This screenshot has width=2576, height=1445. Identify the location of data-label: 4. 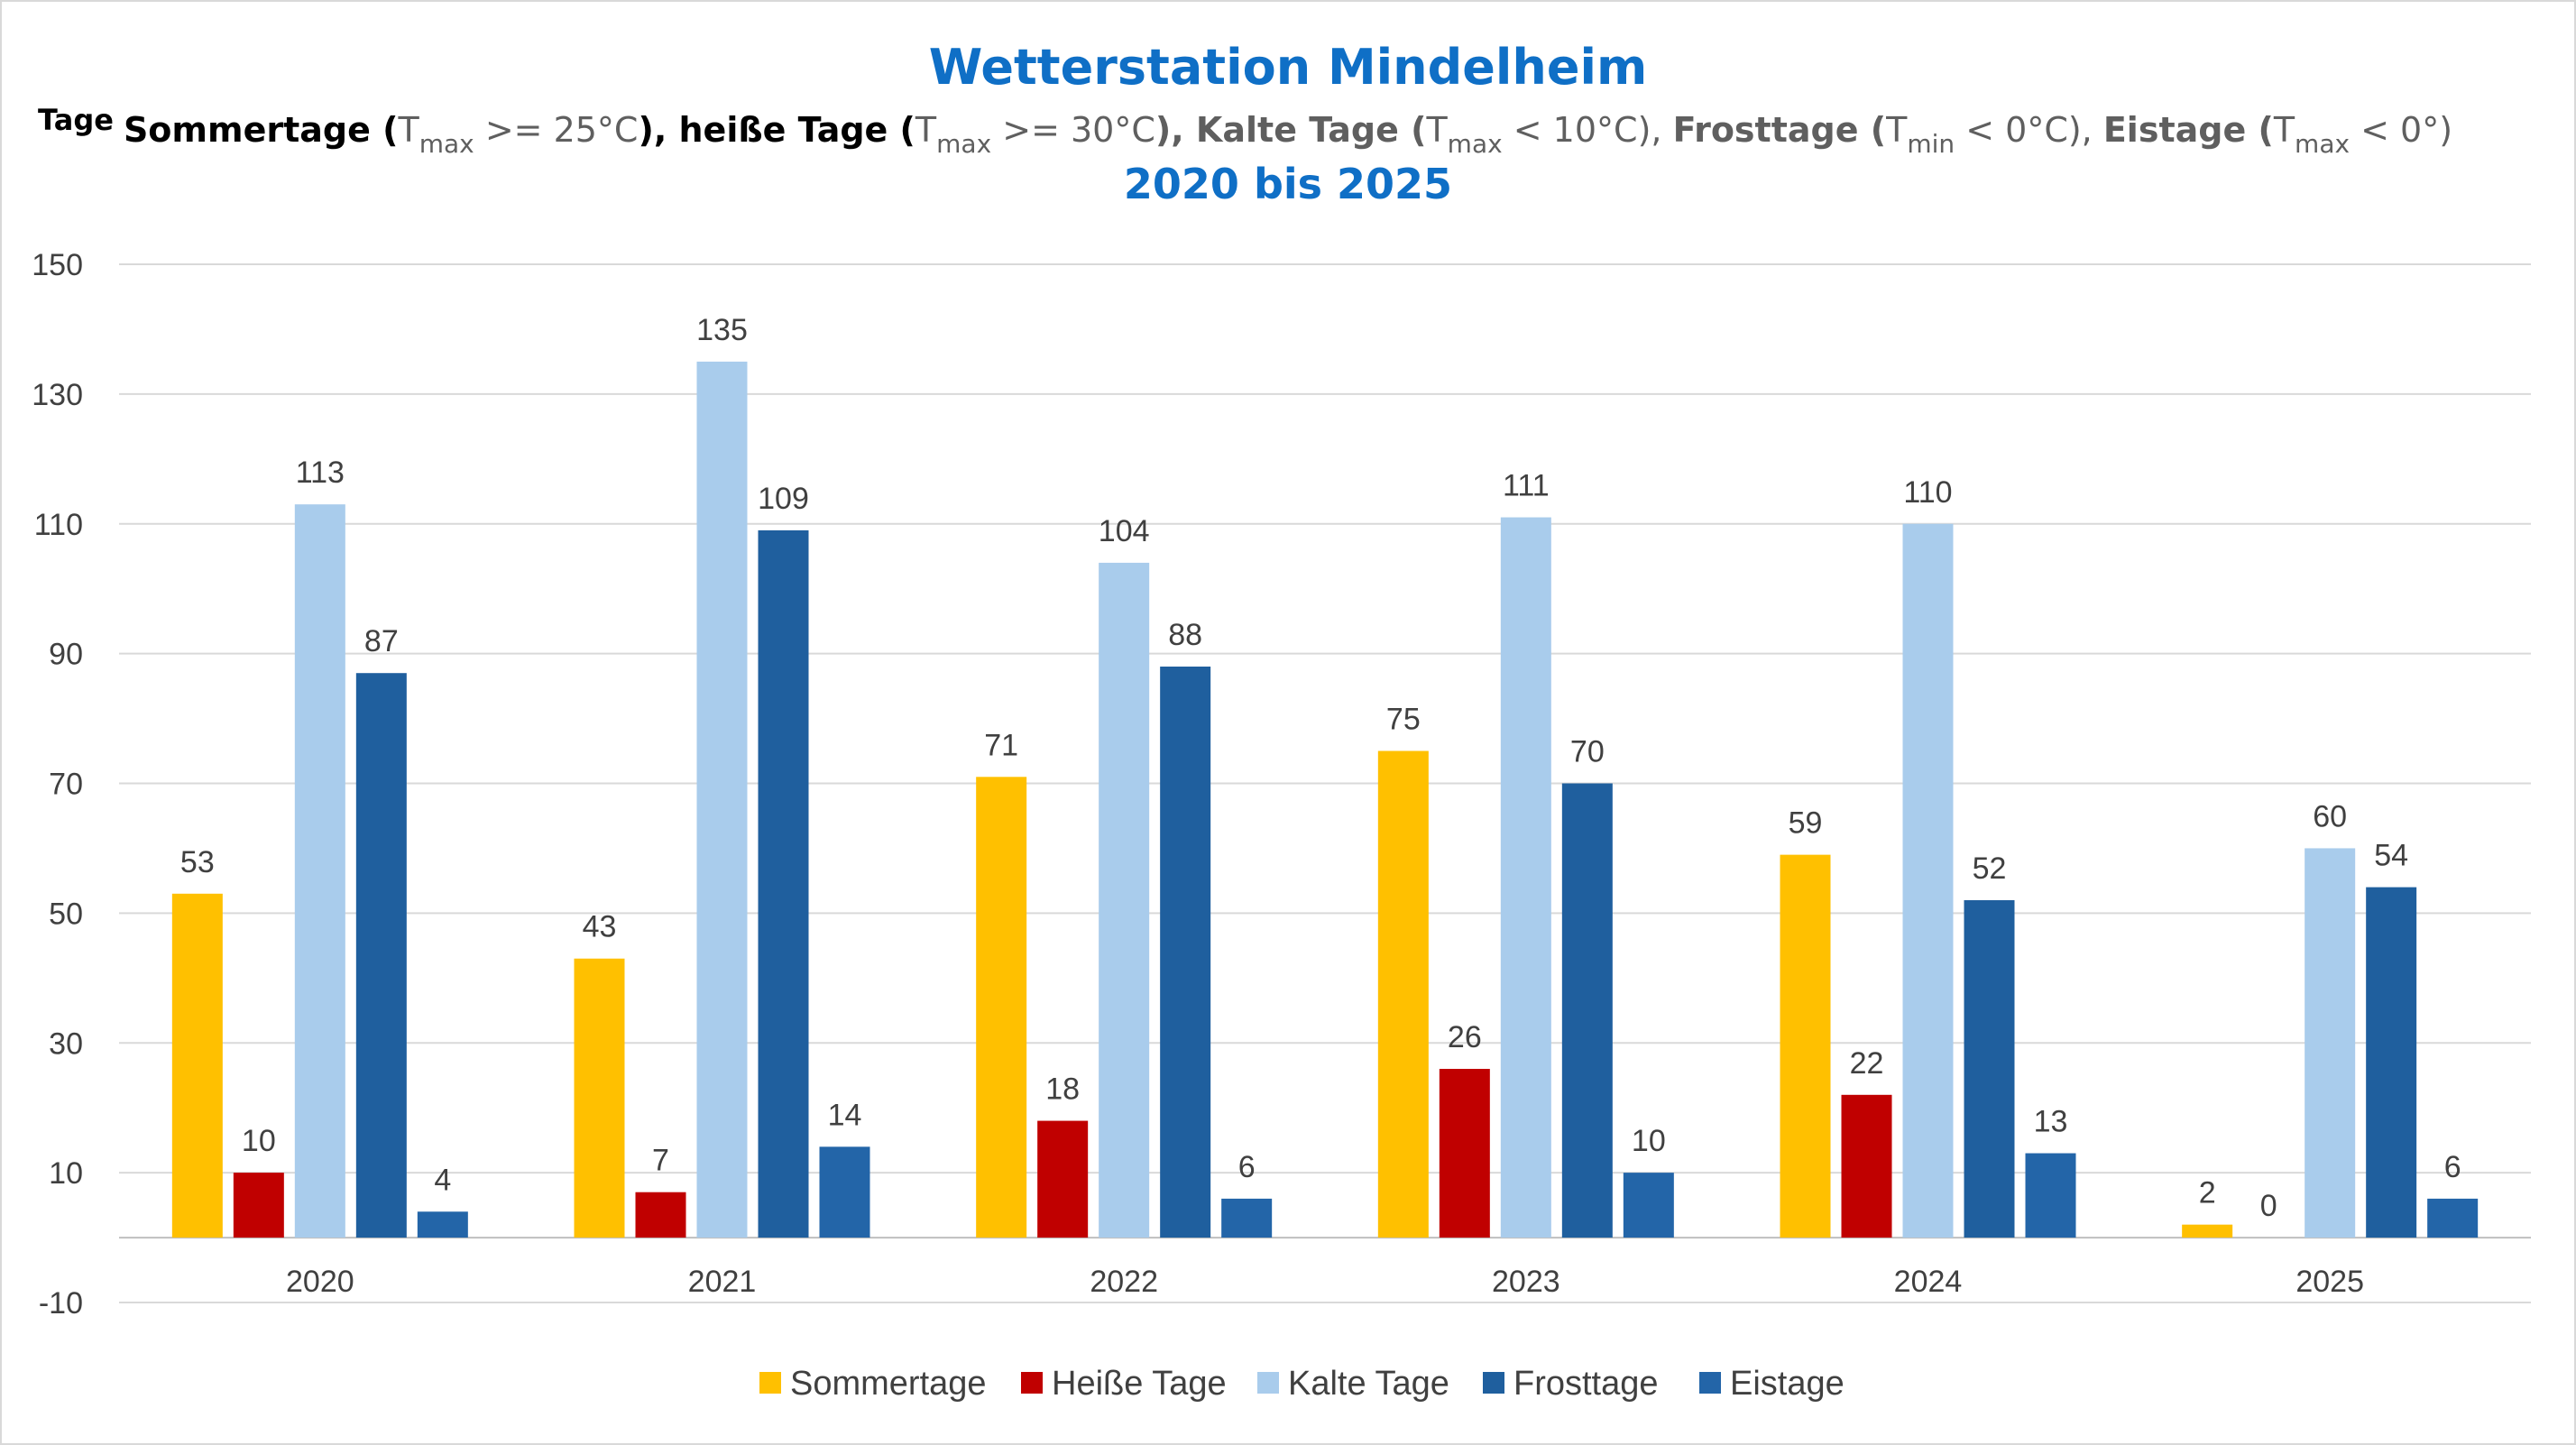
(443, 1180).